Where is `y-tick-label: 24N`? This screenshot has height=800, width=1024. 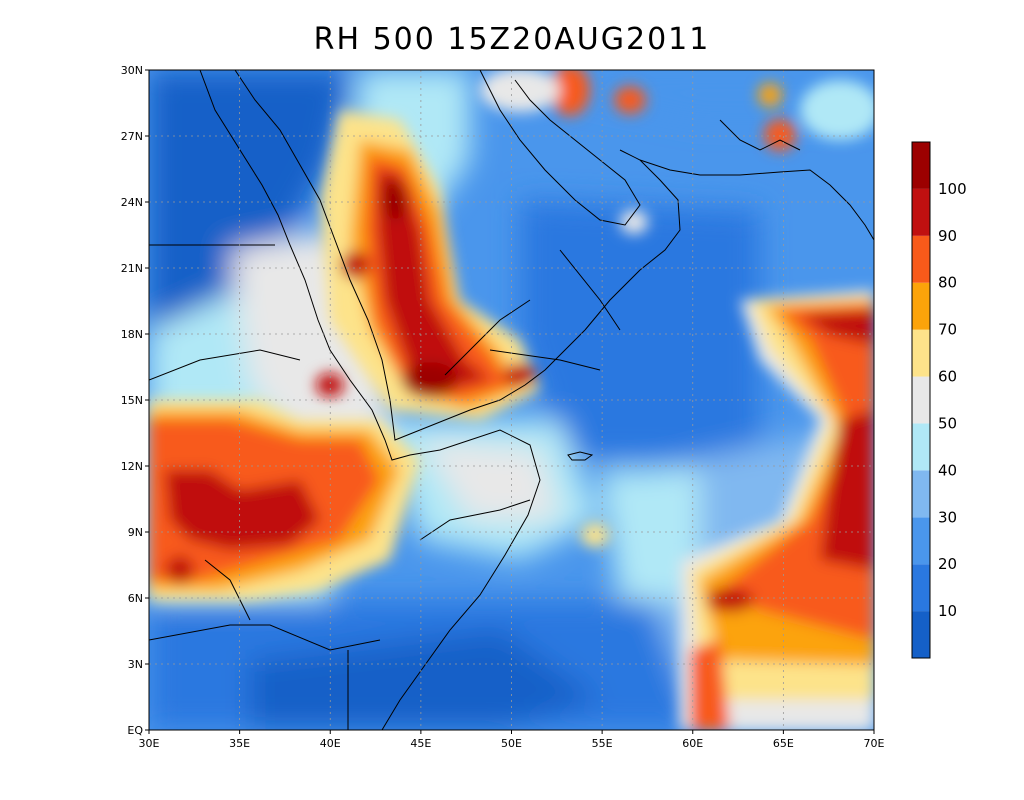
y-tick-label: 24N is located at coordinates (132, 202).